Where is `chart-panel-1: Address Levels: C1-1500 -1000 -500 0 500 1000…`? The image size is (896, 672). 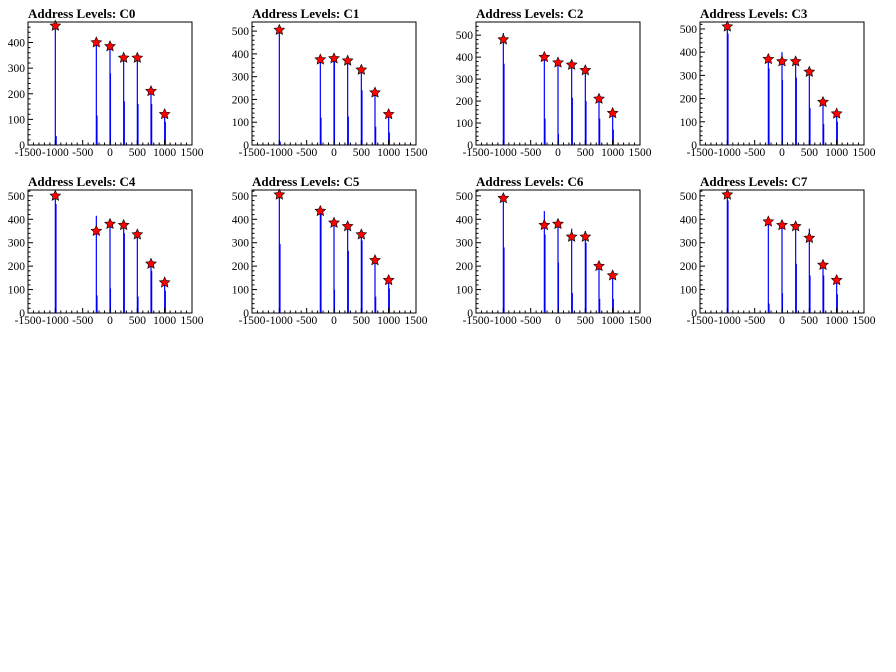
chart-panel-1: Address Levels: C1-1500 -1000 -500 0 500 1000… is located at coordinates (330, 82).